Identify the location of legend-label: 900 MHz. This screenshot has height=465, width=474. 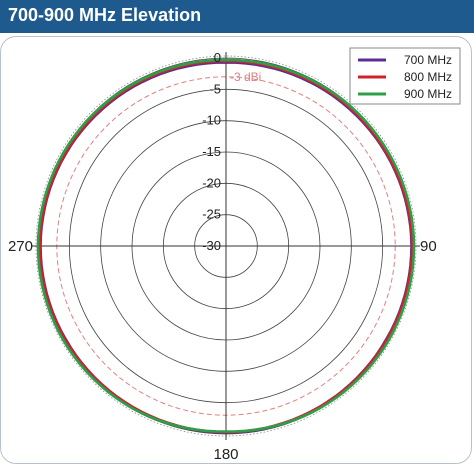
(428, 94).